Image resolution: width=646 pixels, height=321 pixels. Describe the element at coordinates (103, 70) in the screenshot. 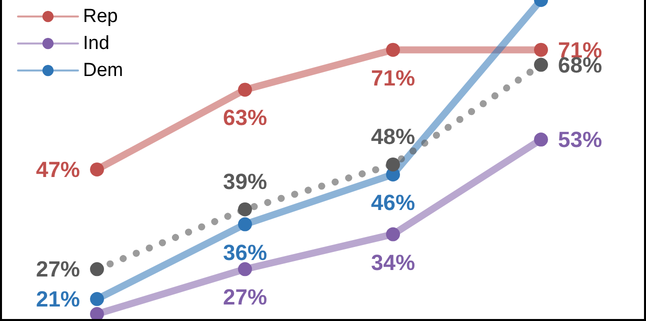

I see `legend-label: Dem` at that location.